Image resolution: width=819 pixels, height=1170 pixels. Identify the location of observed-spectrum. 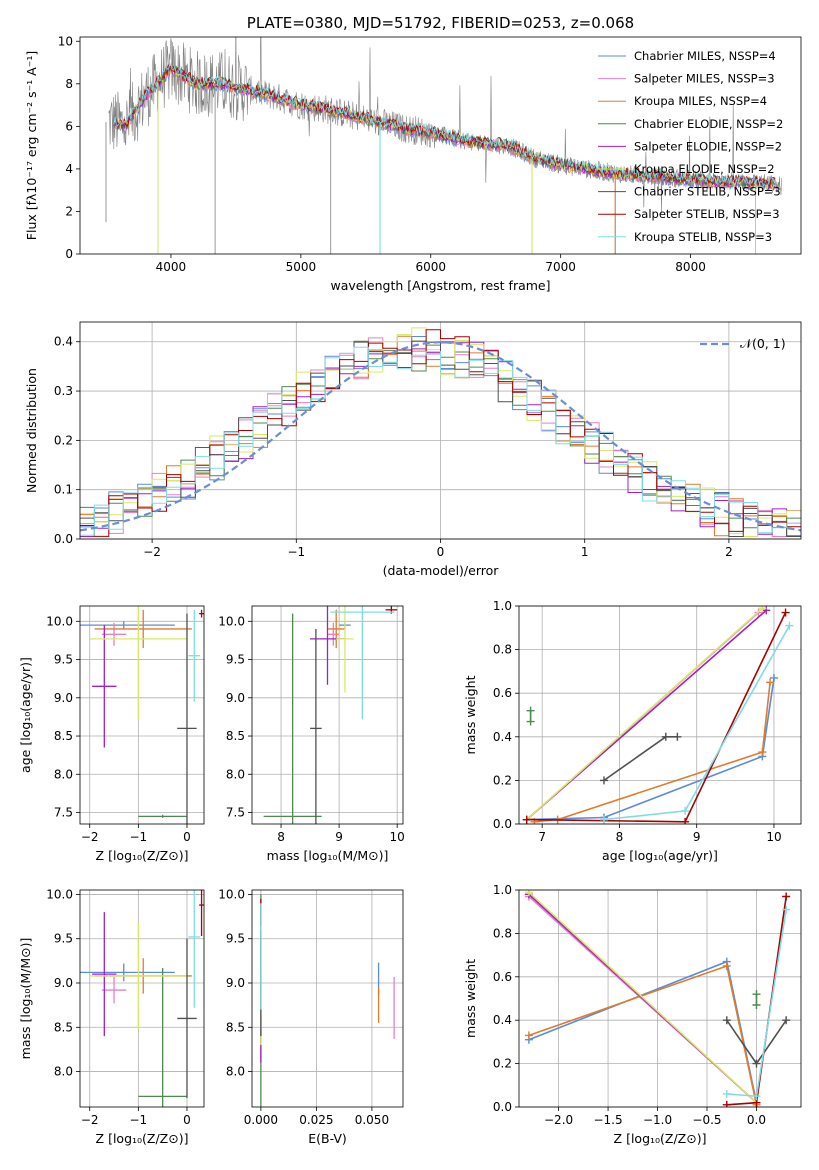
(445, 125).